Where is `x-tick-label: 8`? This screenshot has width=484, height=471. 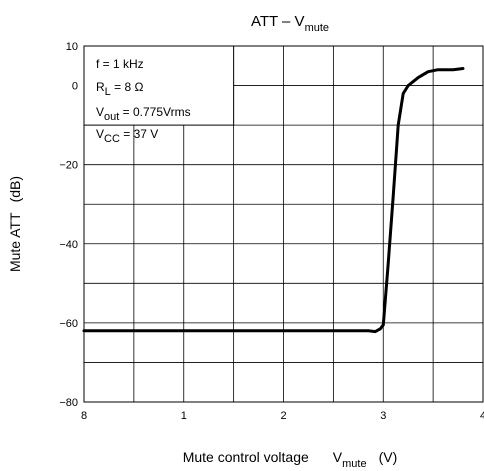 x-tick-label: 8 is located at coordinates (84, 416).